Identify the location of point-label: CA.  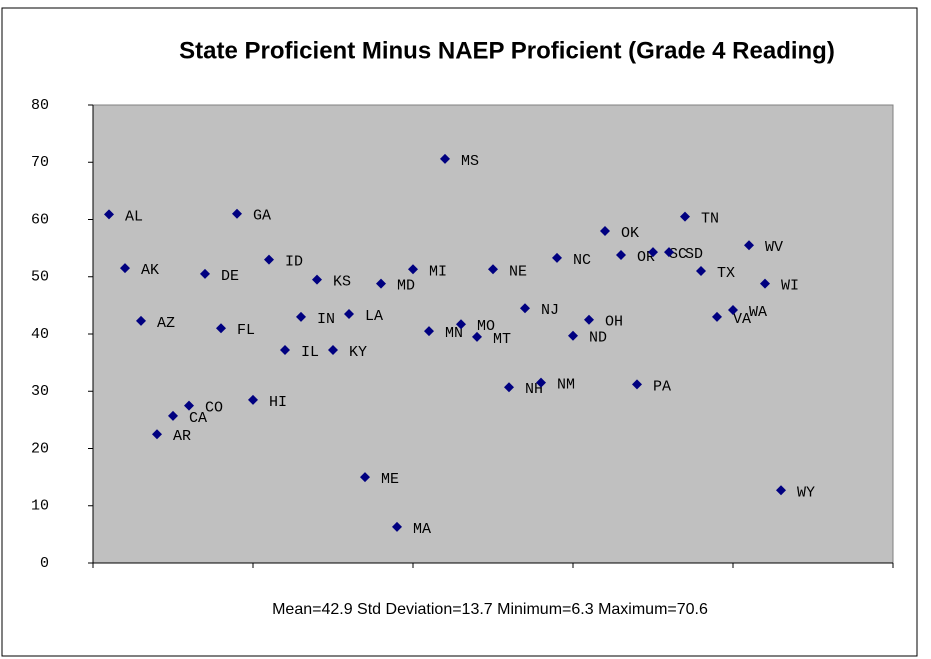
(198, 418).